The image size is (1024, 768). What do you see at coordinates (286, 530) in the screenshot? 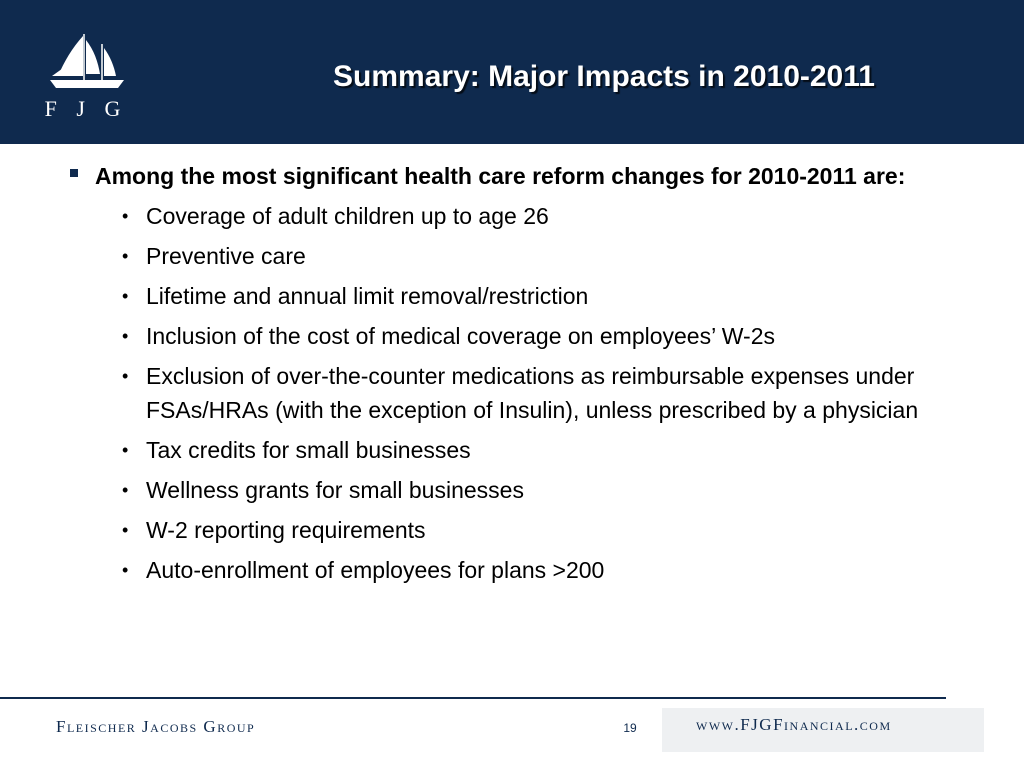
I see `list-item-text: W-2 reporting requirements` at bounding box center [286, 530].